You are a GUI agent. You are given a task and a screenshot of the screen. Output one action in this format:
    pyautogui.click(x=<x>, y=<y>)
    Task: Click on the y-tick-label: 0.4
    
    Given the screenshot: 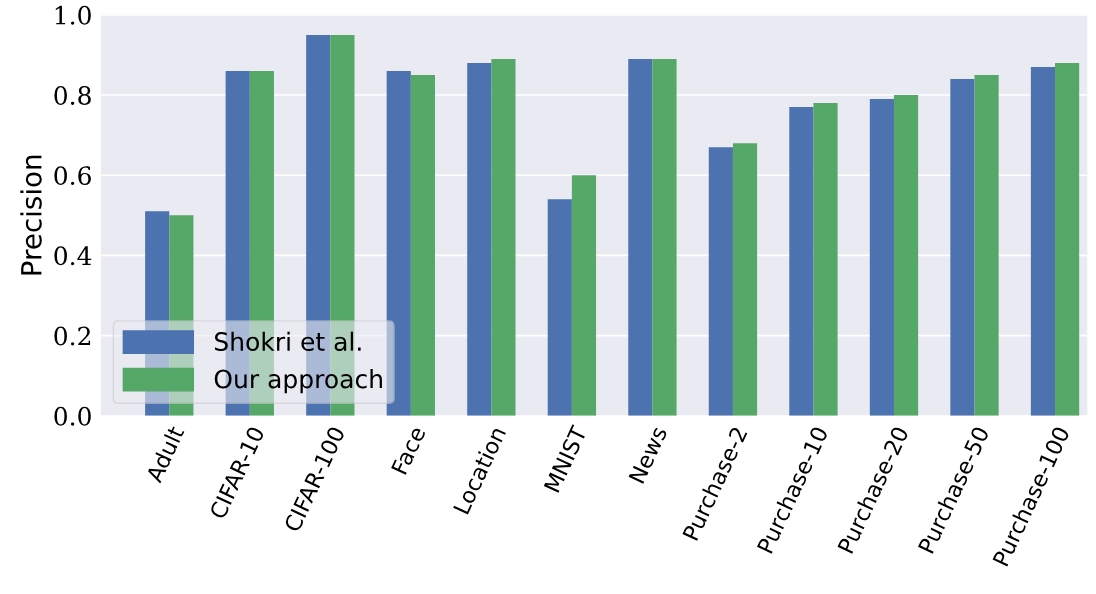 What is the action you would take?
    pyautogui.click(x=73, y=256)
    